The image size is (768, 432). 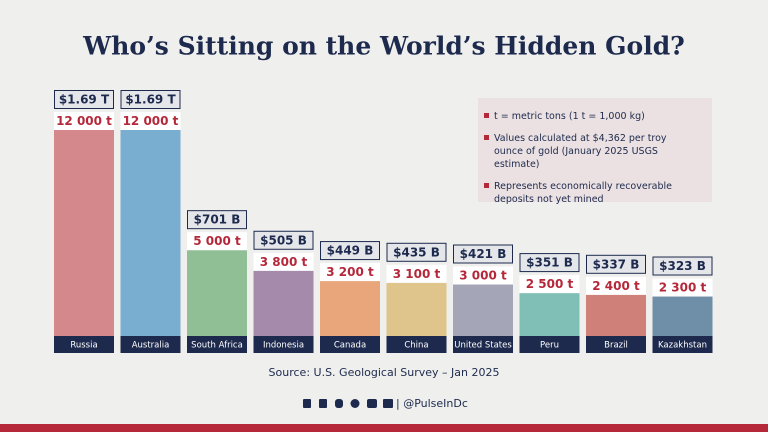 I want to click on category-label: Indonesia, so click(x=283, y=346).